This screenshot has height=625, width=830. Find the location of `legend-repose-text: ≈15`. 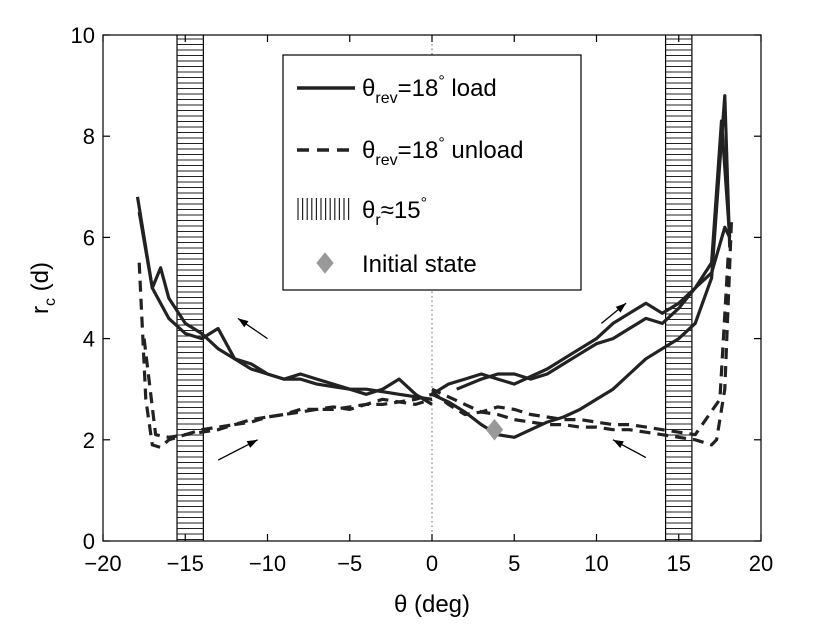

legend-repose-text: ≈15 is located at coordinates (401, 210).